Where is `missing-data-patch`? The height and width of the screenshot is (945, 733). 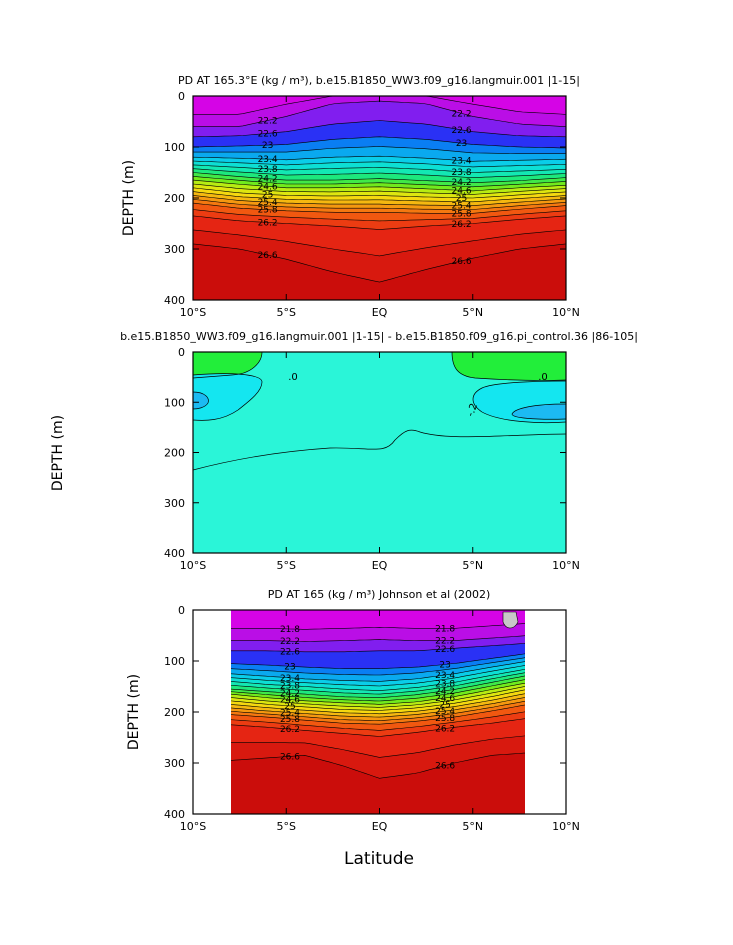 missing-data-patch is located at coordinates (510, 620).